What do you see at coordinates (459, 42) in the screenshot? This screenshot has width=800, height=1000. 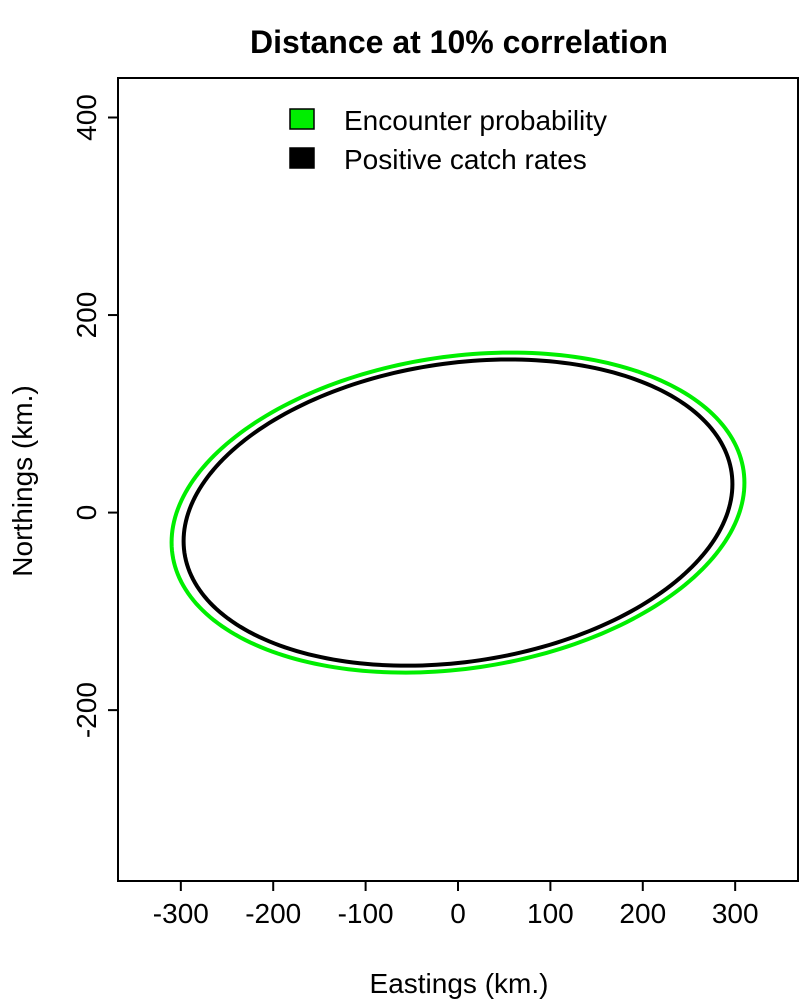 I see `chart-title: Distance at 10% correlation` at bounding box center [459, 42].